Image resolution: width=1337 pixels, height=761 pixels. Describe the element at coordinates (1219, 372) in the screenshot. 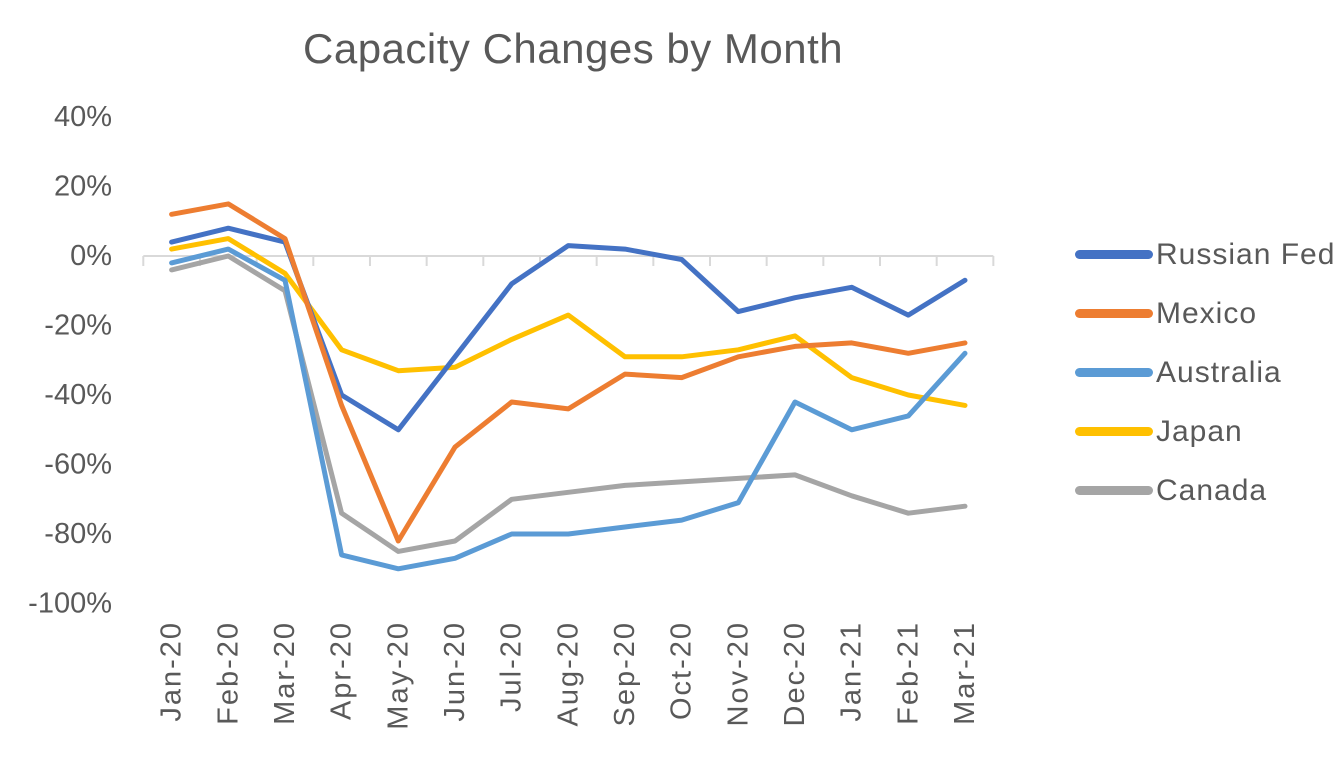

I see `legend-label: Australia` at that location.